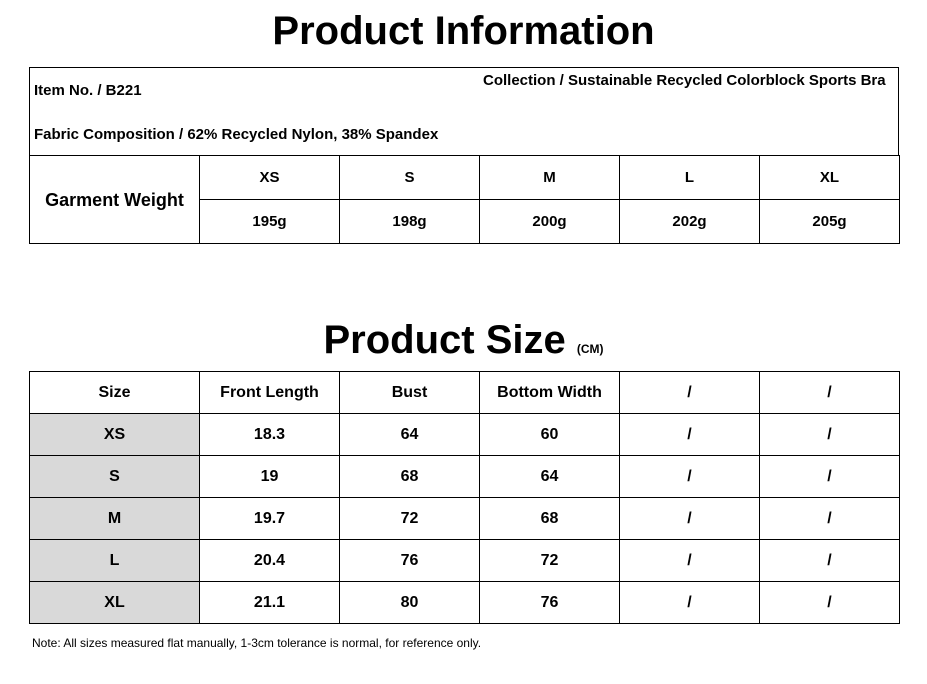 The image size is (927, 684). I want to click on size-row: M 19.7 72 68//, so click(464, 518).